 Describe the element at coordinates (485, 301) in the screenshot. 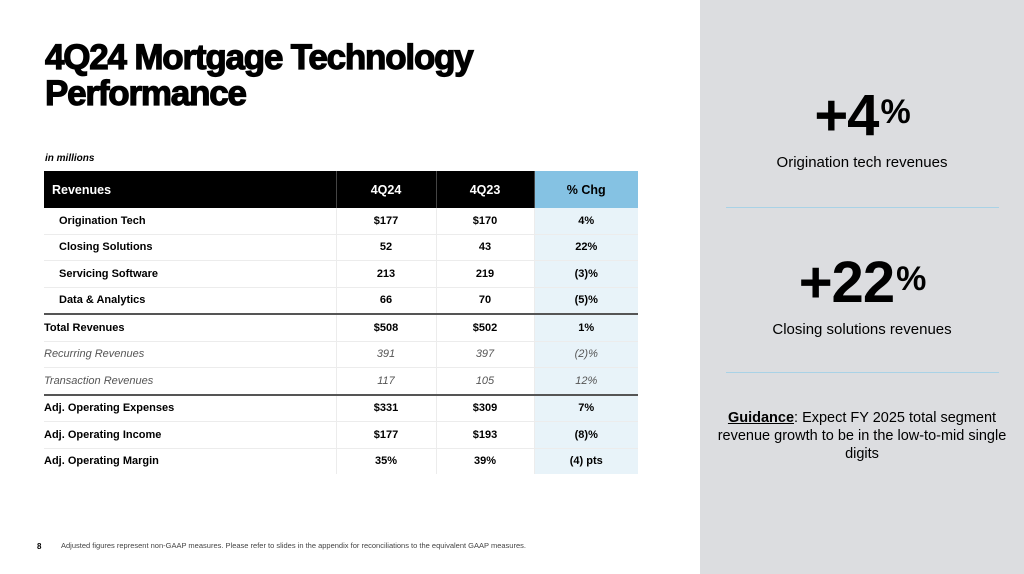

I see `cell-4q23: 70` at that location.